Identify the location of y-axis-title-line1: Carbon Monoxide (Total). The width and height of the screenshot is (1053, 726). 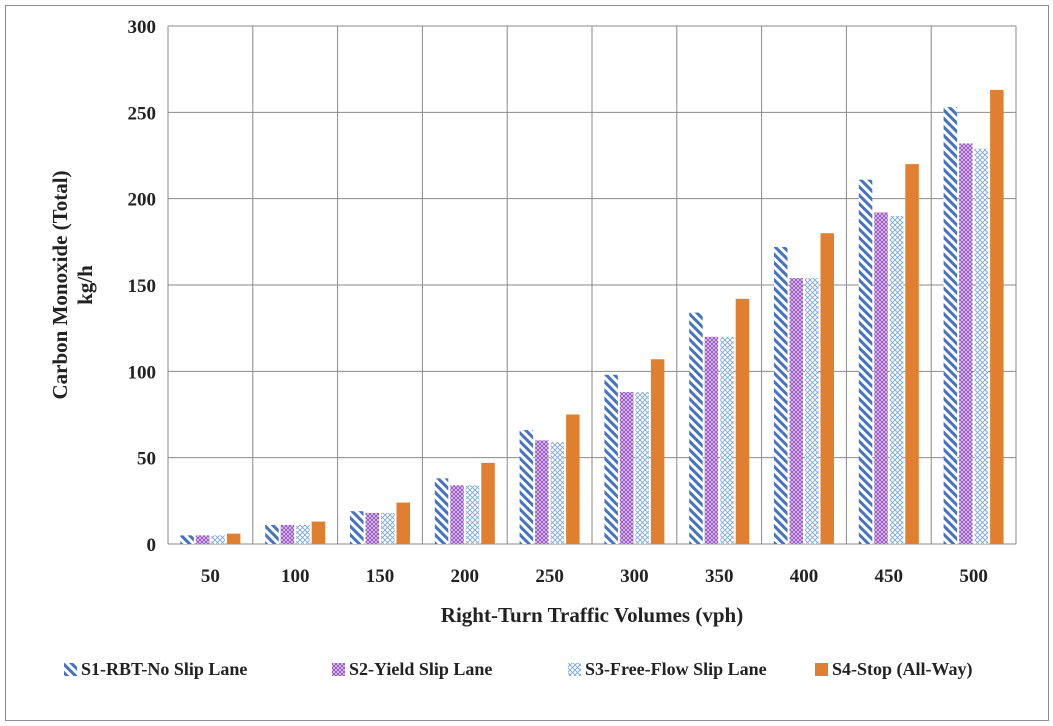
(60, 284).